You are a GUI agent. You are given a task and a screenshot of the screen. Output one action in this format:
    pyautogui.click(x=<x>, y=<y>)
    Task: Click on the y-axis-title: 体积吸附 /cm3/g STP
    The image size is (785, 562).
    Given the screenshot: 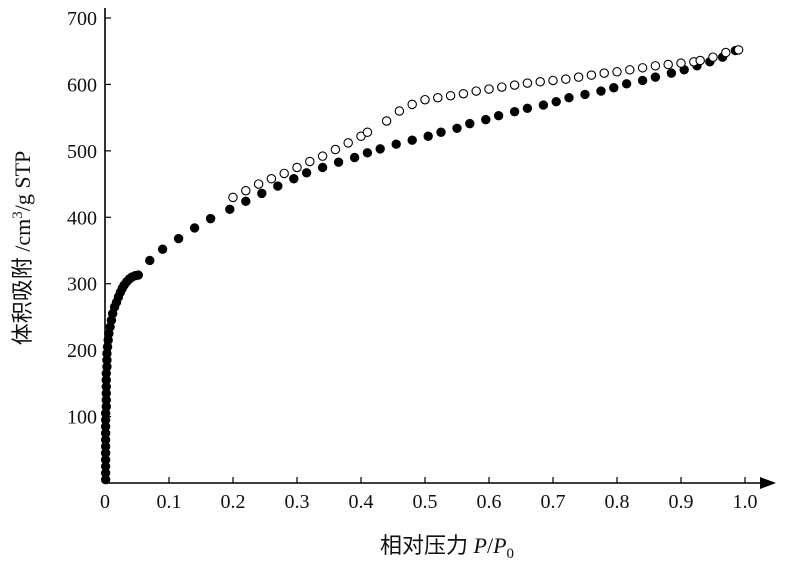 What is the action you would take?
    pyautogui.click(x=22, y=248)
    